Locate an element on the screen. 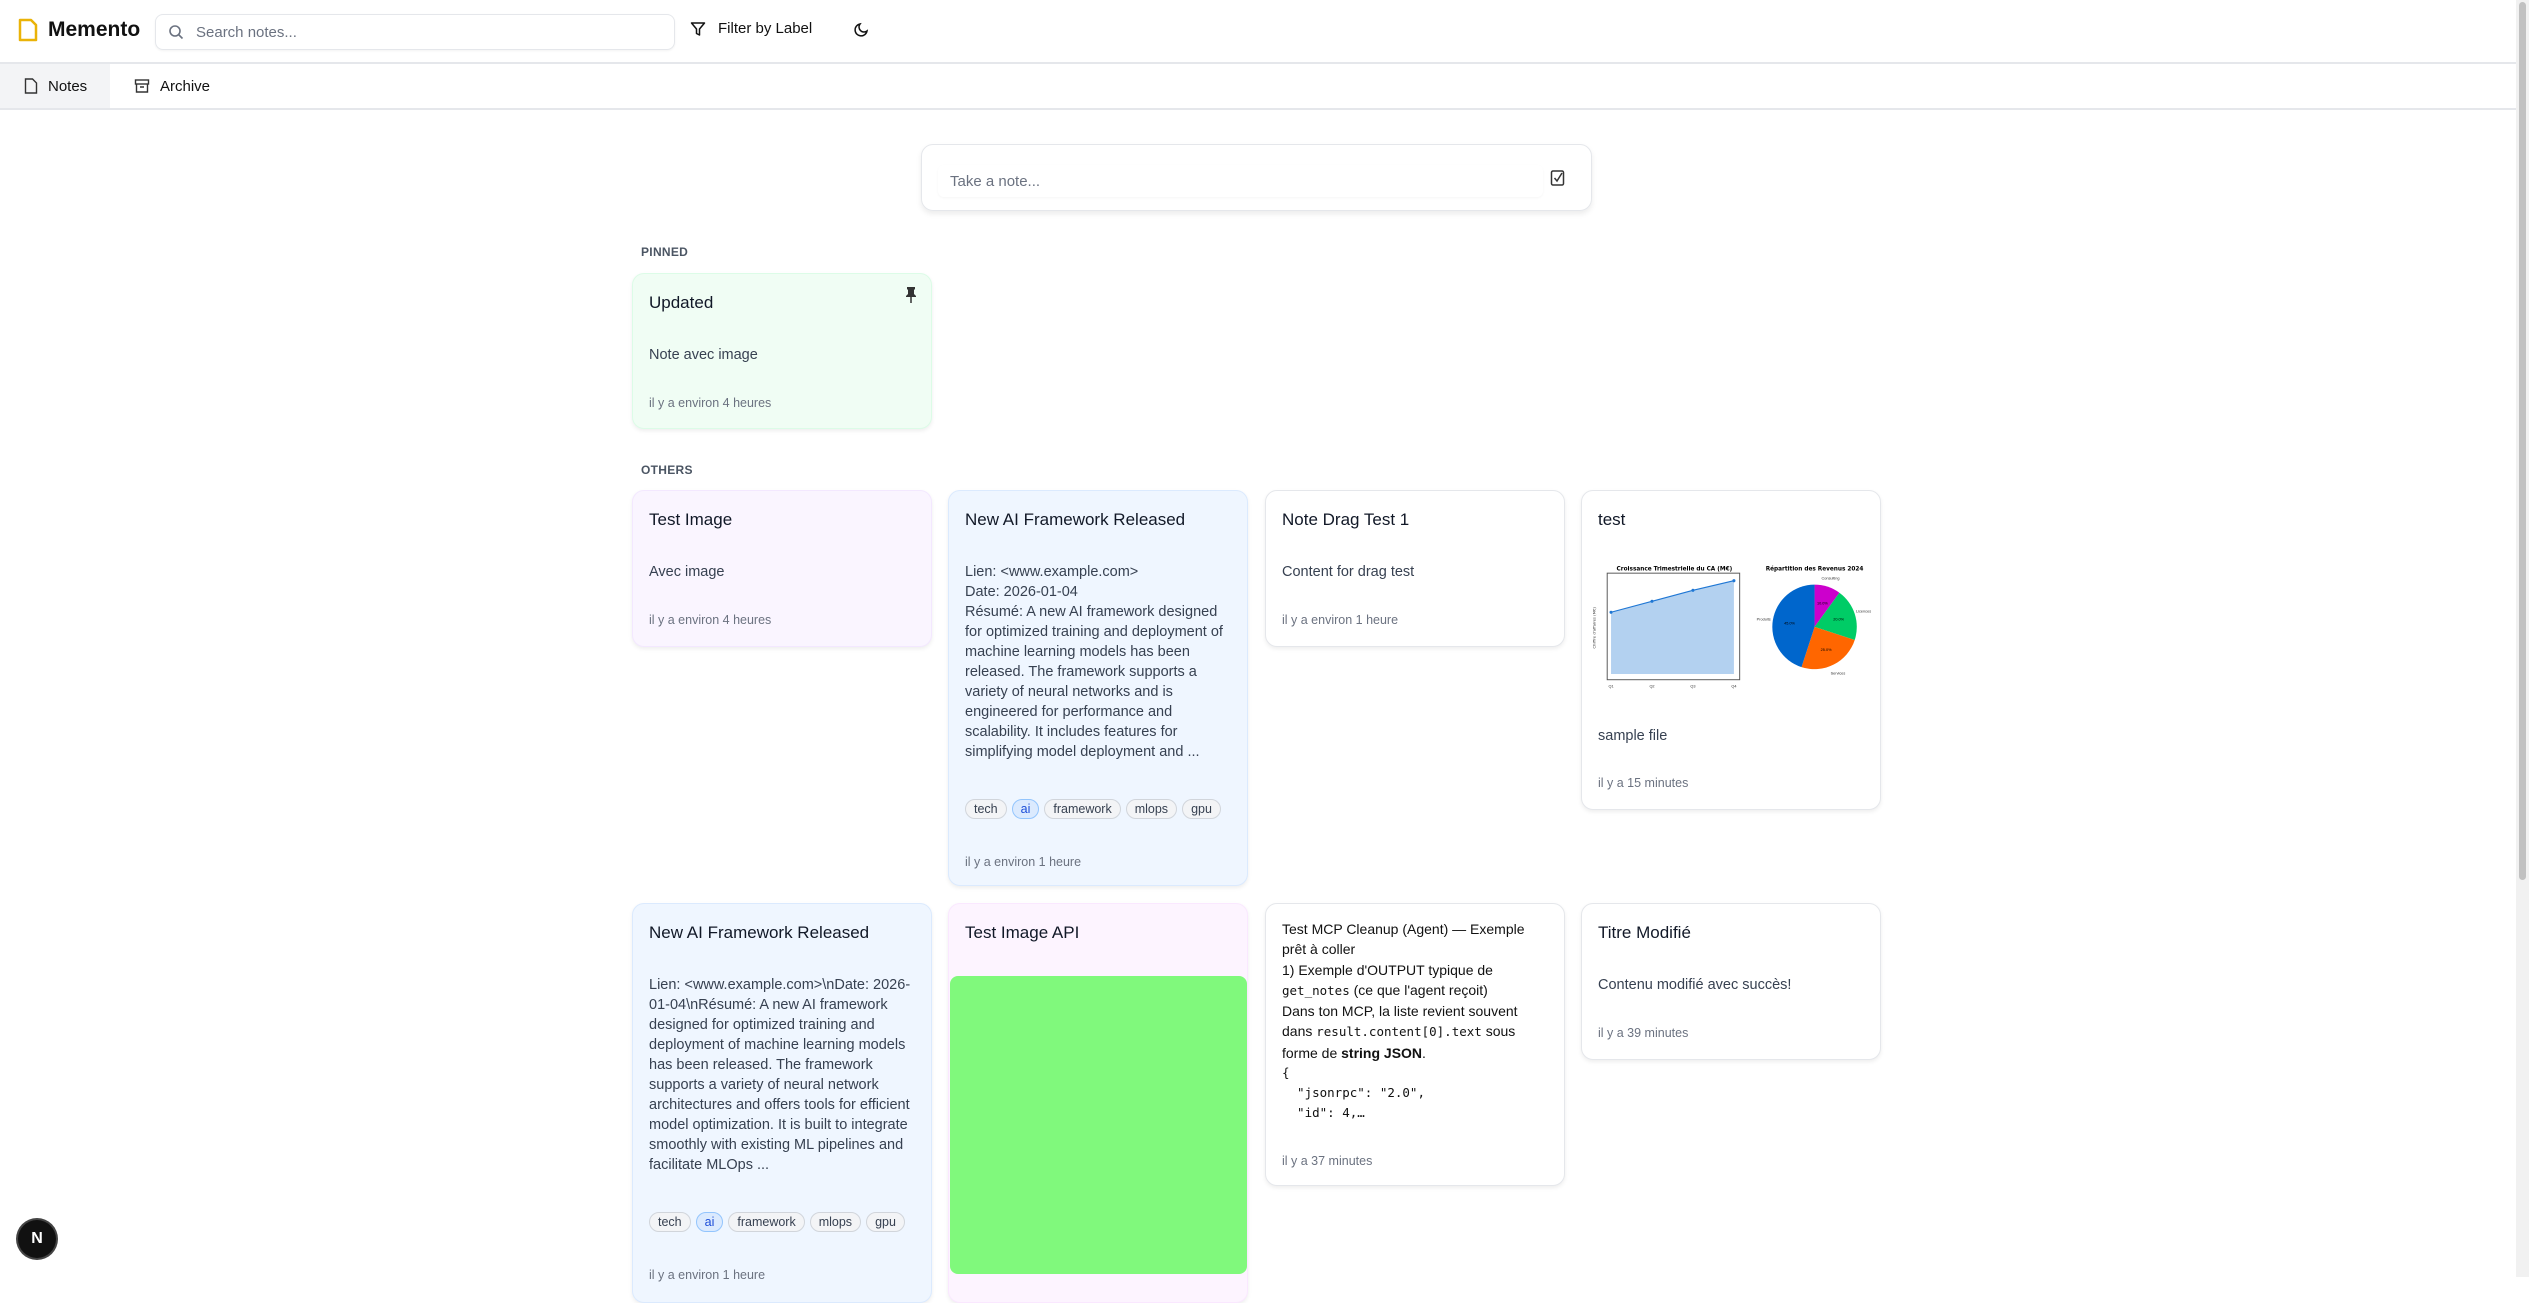  pie-slice-label: Services is located at coordinates (1838, 673).